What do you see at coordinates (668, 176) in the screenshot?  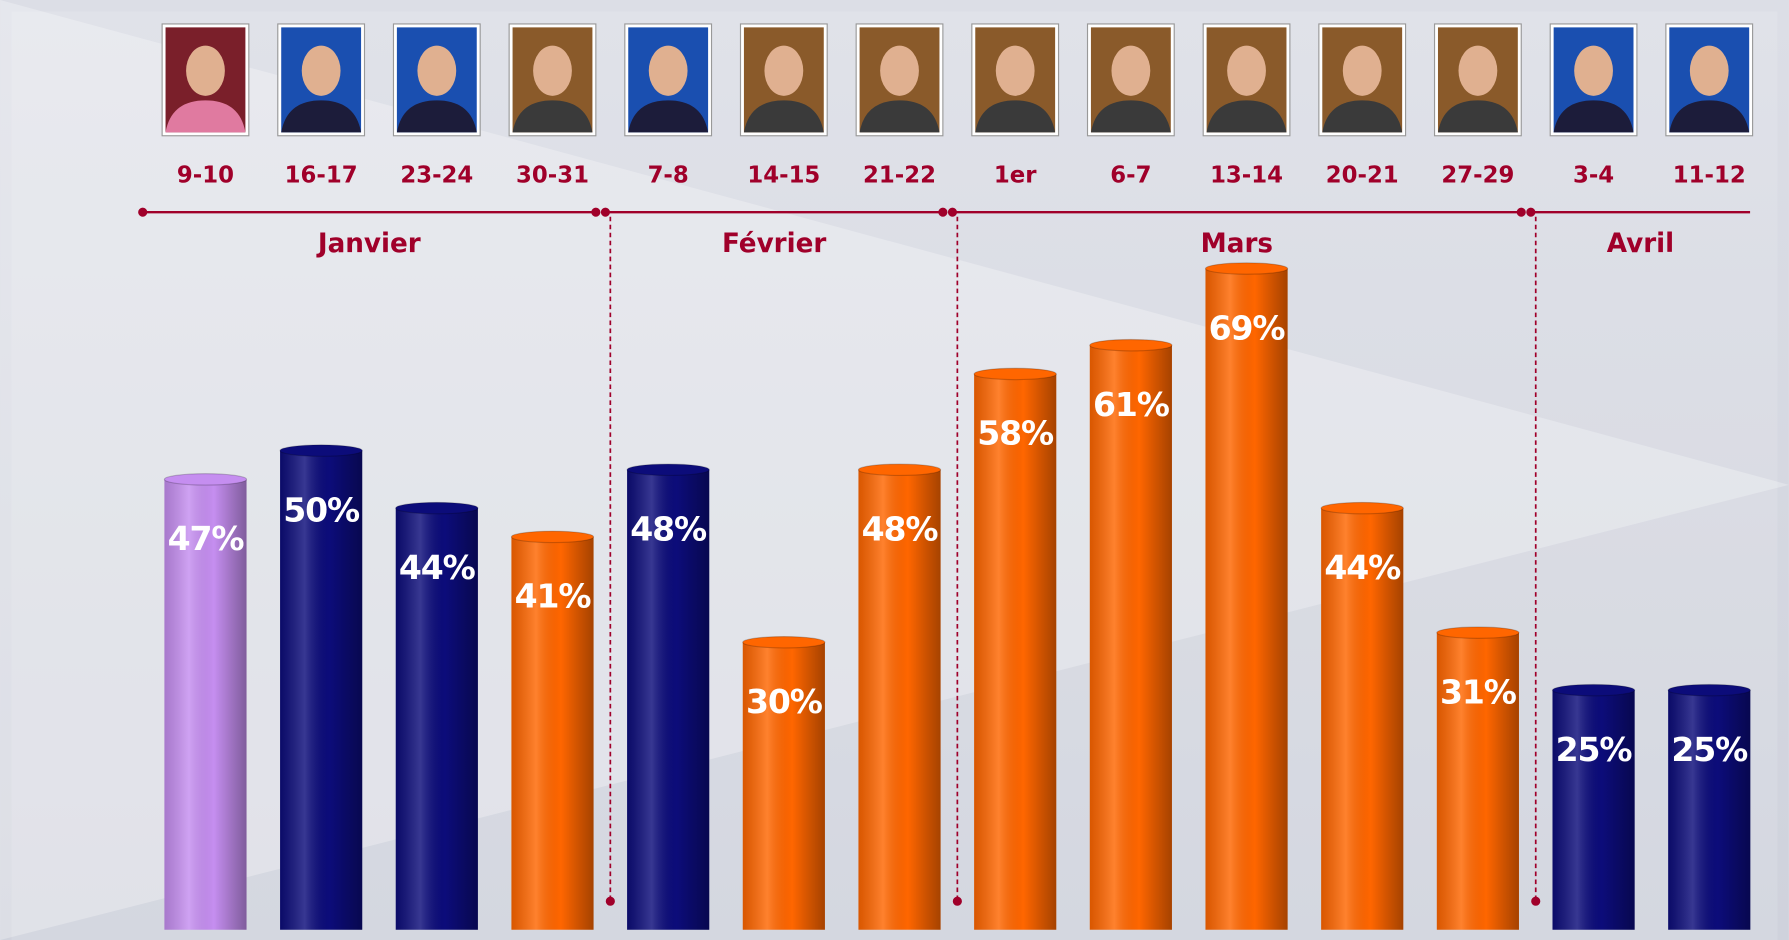 I see `x-tick-label: 7-8` at bounding box center [668, 176].